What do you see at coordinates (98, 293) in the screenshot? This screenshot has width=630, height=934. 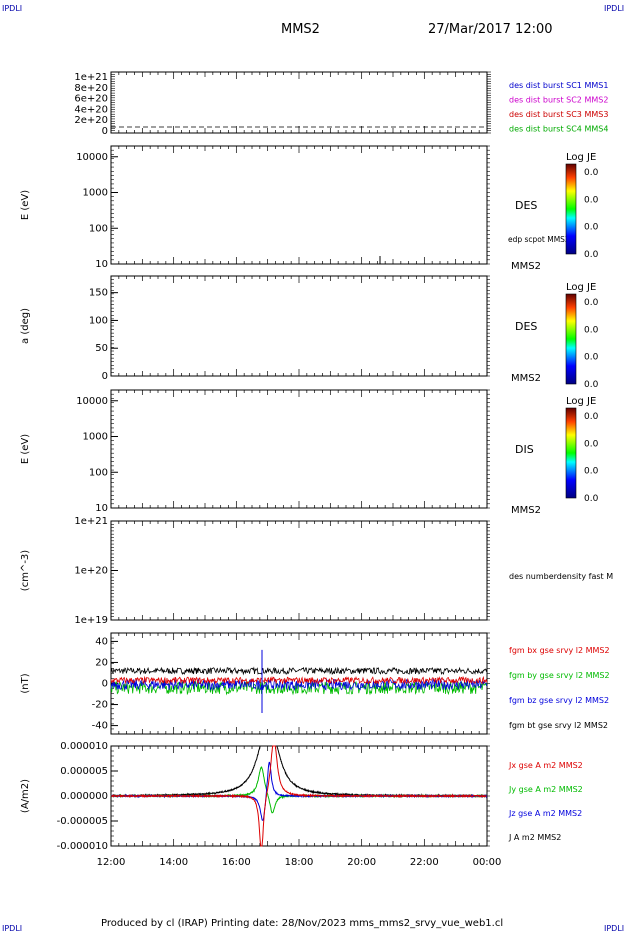 I see `y-tick-label: 150` at bounding box center [98, 293].